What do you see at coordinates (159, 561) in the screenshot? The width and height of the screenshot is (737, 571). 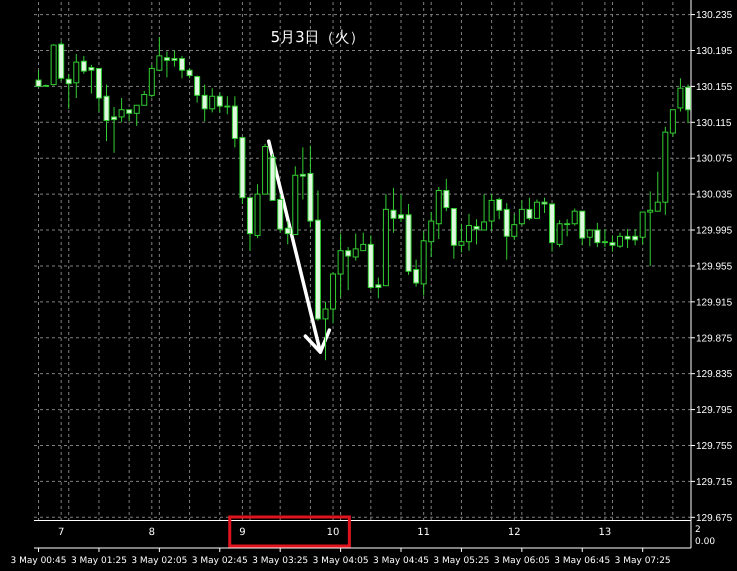 I see `x-tick-label: 3 May 02:05` at bounding box center [159, 561].